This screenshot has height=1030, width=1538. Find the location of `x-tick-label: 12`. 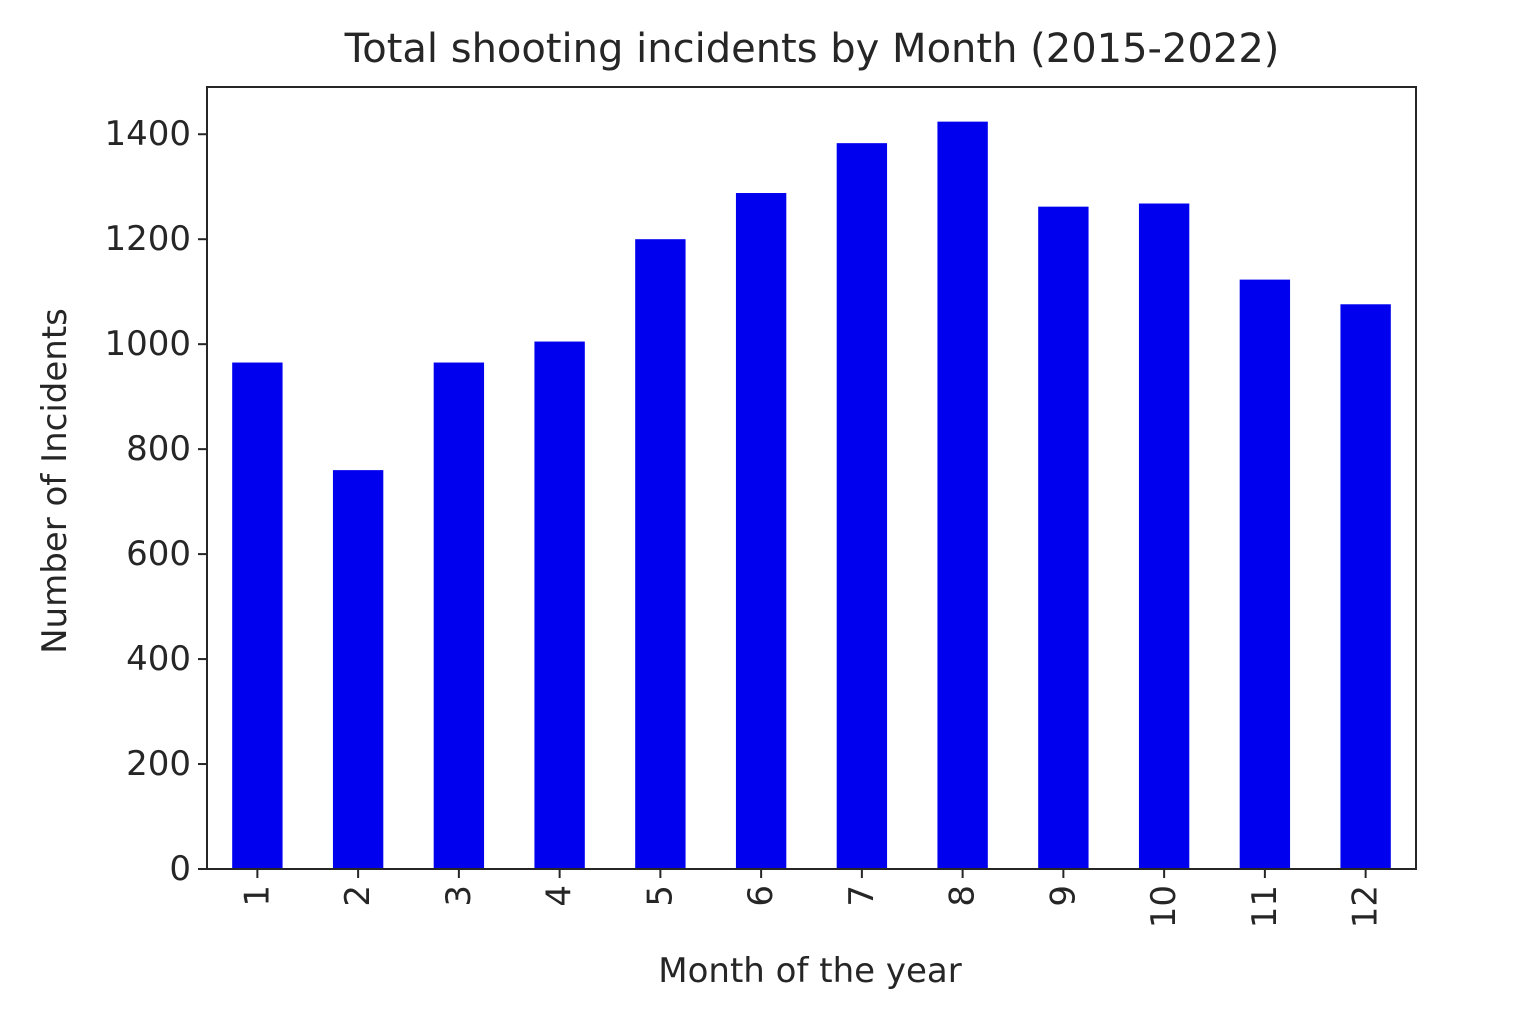

x-tick-label: 12 is located at coordinates (1366, 906).